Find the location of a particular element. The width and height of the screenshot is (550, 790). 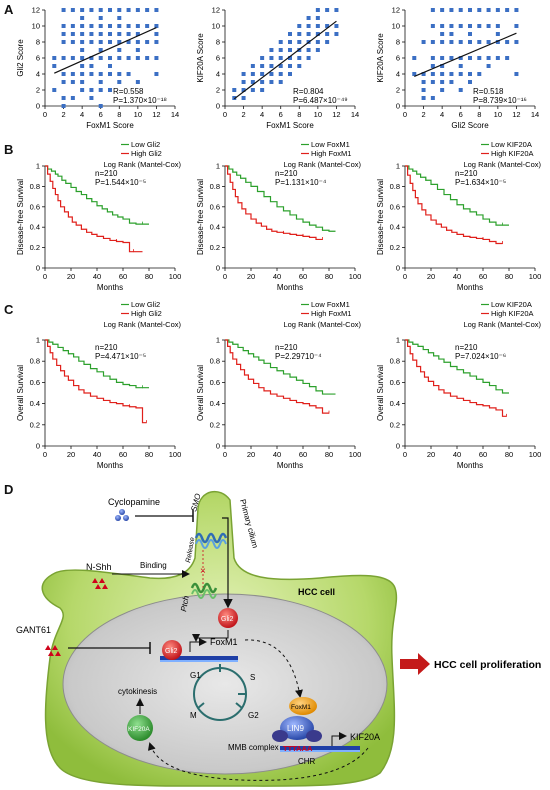

legend-label: Low FoxM1 is located at coordinates (330, 304).